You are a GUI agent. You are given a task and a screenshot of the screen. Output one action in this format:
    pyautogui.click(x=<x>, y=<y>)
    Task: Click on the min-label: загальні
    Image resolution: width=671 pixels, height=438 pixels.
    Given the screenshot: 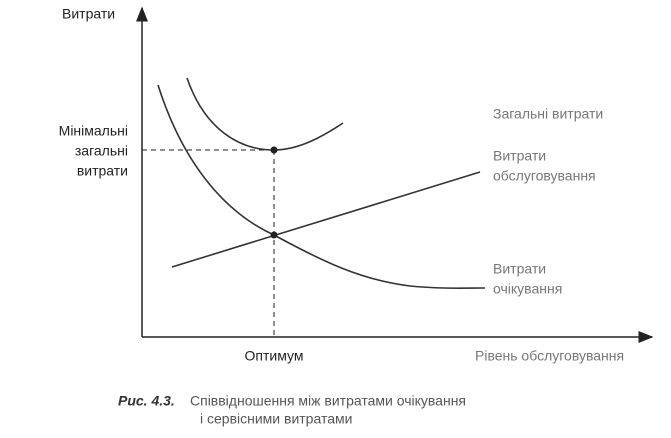 What is the action you would take?
    pyautogui.click(x=101, y=151)
    